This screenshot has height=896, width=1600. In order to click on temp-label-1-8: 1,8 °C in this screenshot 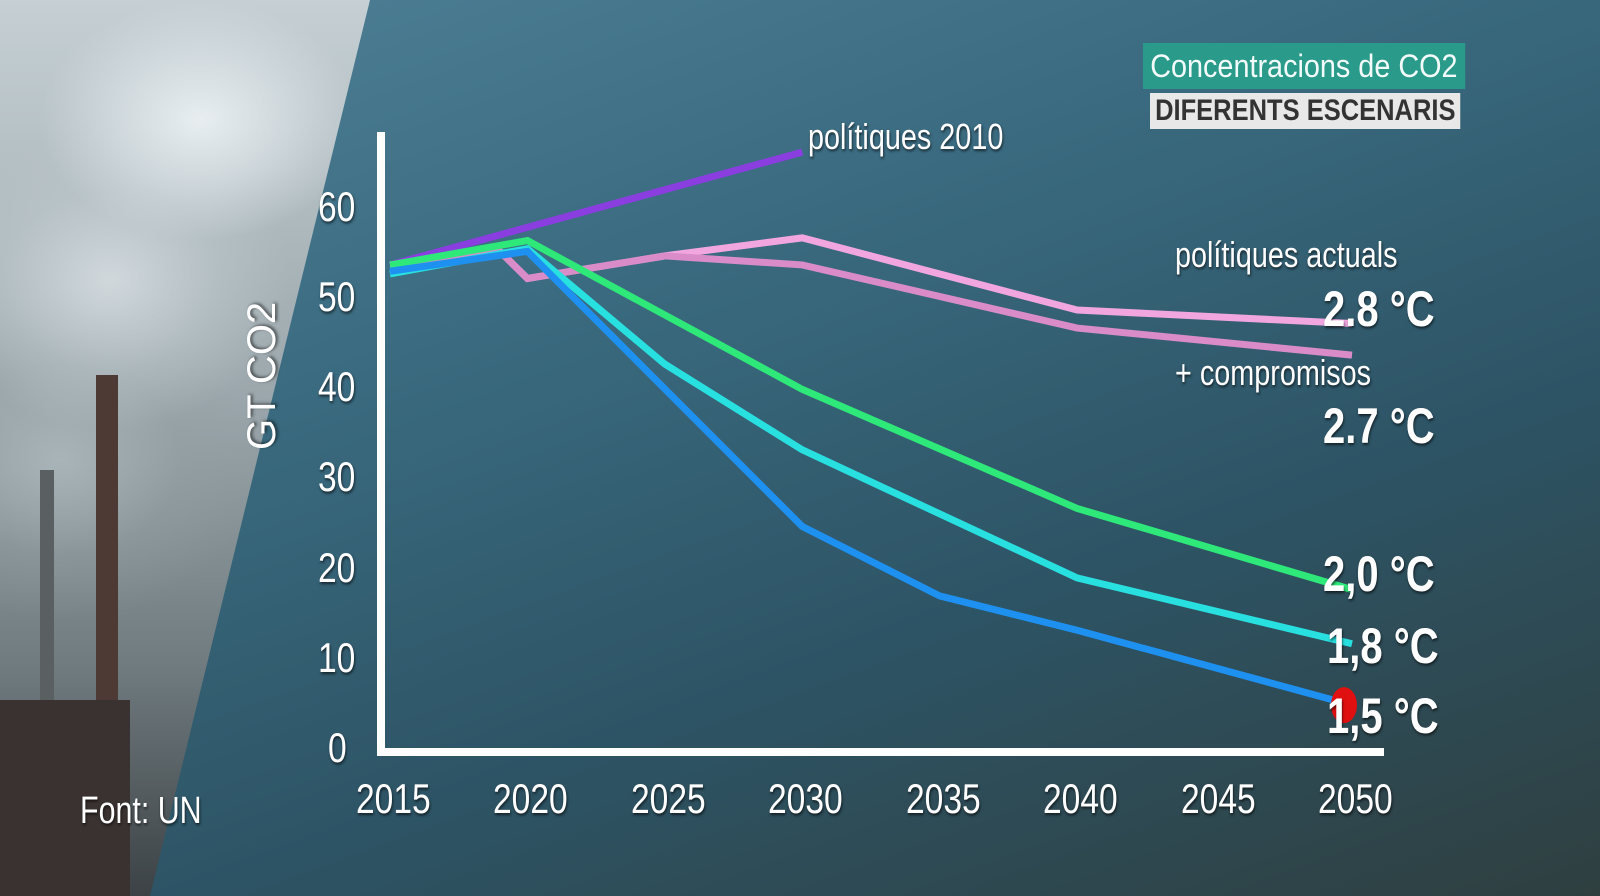, I will do `click(1383, 646)`.